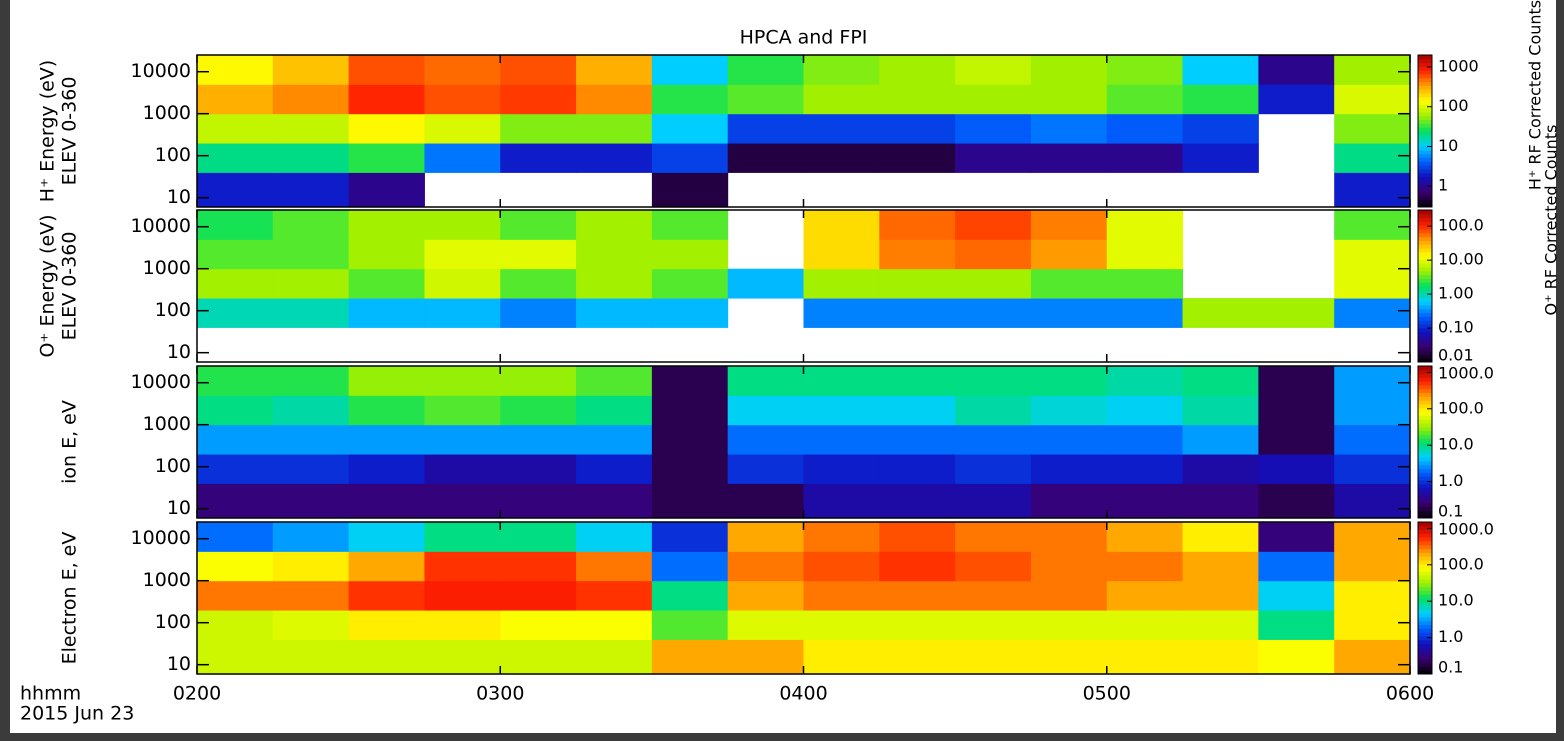 Image resolution: width=1564 pixels, height=741 pixels. Describe the element at coordinates (70, 598) in the screenshot. I see `y-axis-label: Electron E, eV` at that location.